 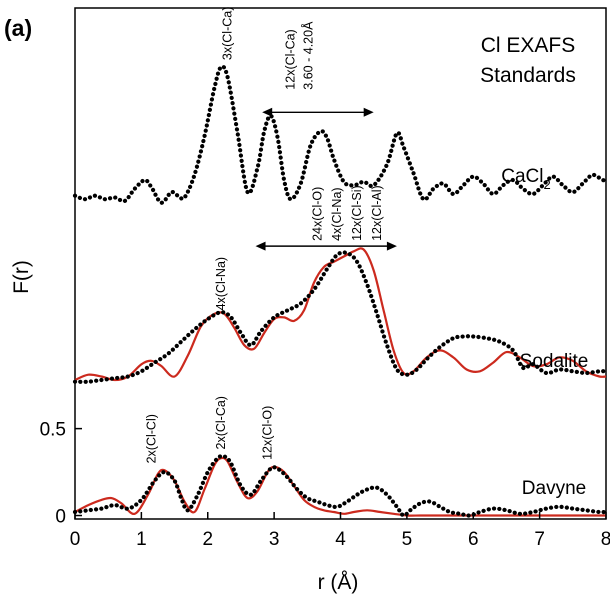 I want to click on x-tick-label: 1, so click(x=141, y=539).